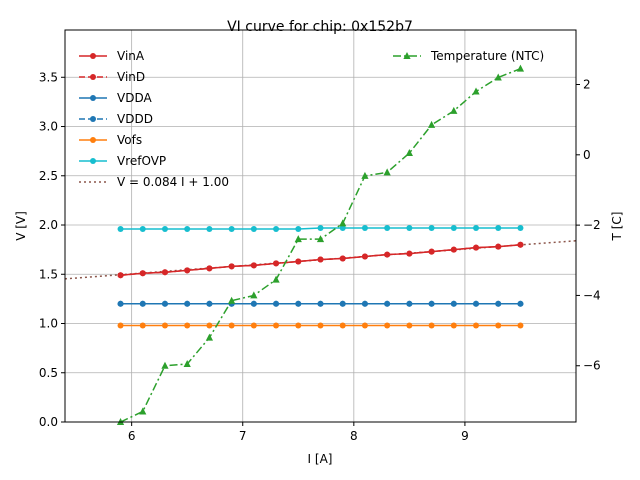  What do you see at coordinates (154, 182) in the screenshot?
I see `legend-entry: V = 0.084 I + 1.00` at bounding box center [154, 182].